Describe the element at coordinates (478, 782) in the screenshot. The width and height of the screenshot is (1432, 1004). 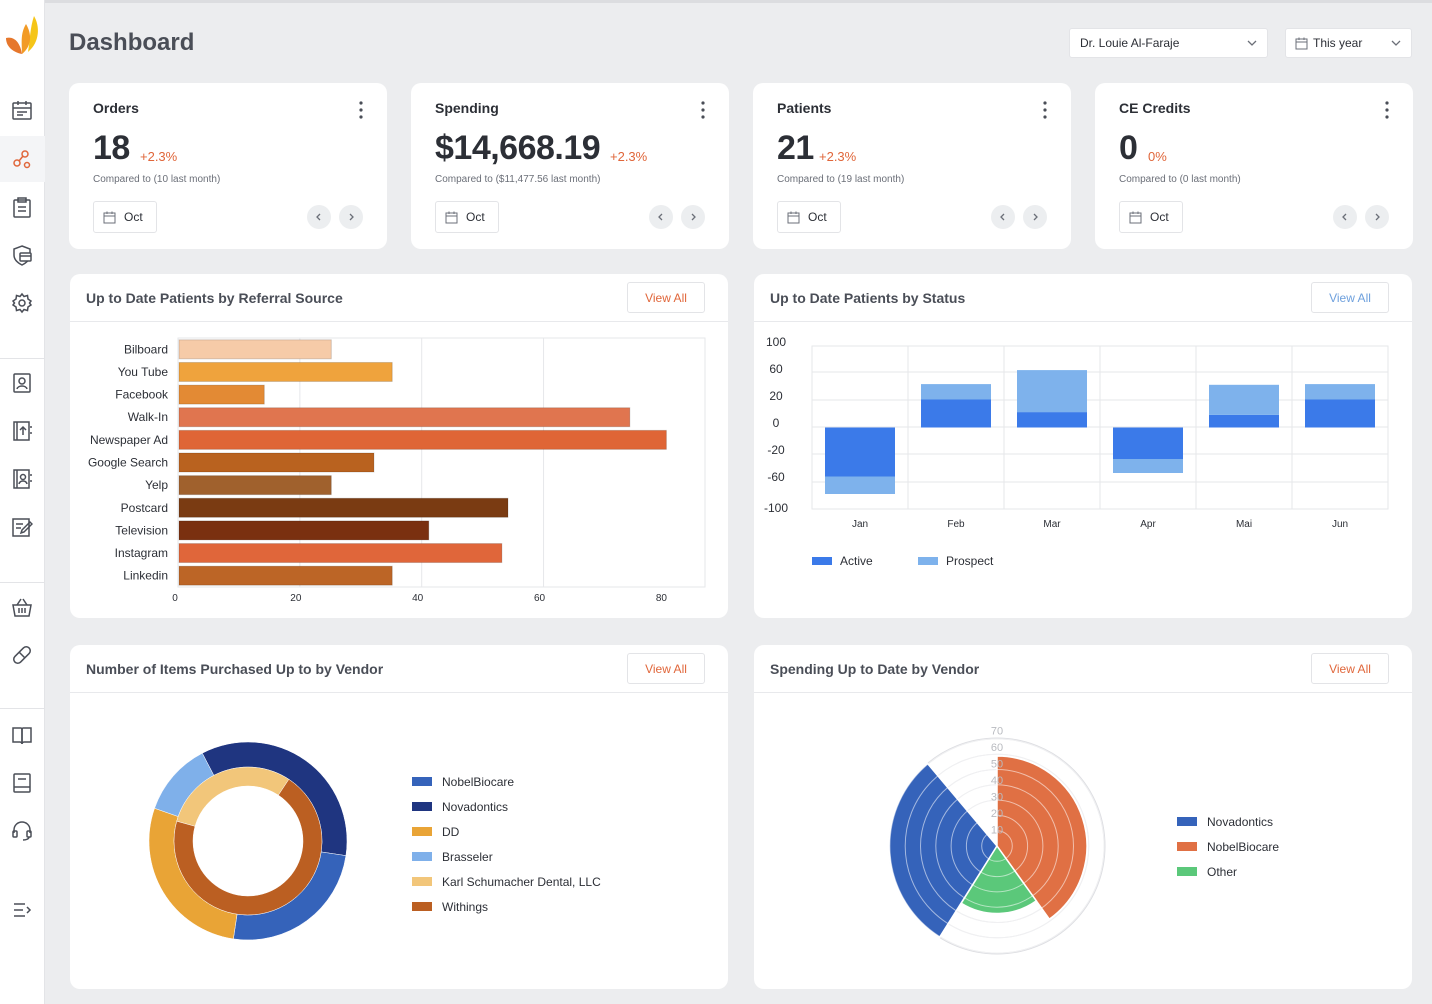
I see `legend-label-nobelbiocare: NobelBiocare` at that location.